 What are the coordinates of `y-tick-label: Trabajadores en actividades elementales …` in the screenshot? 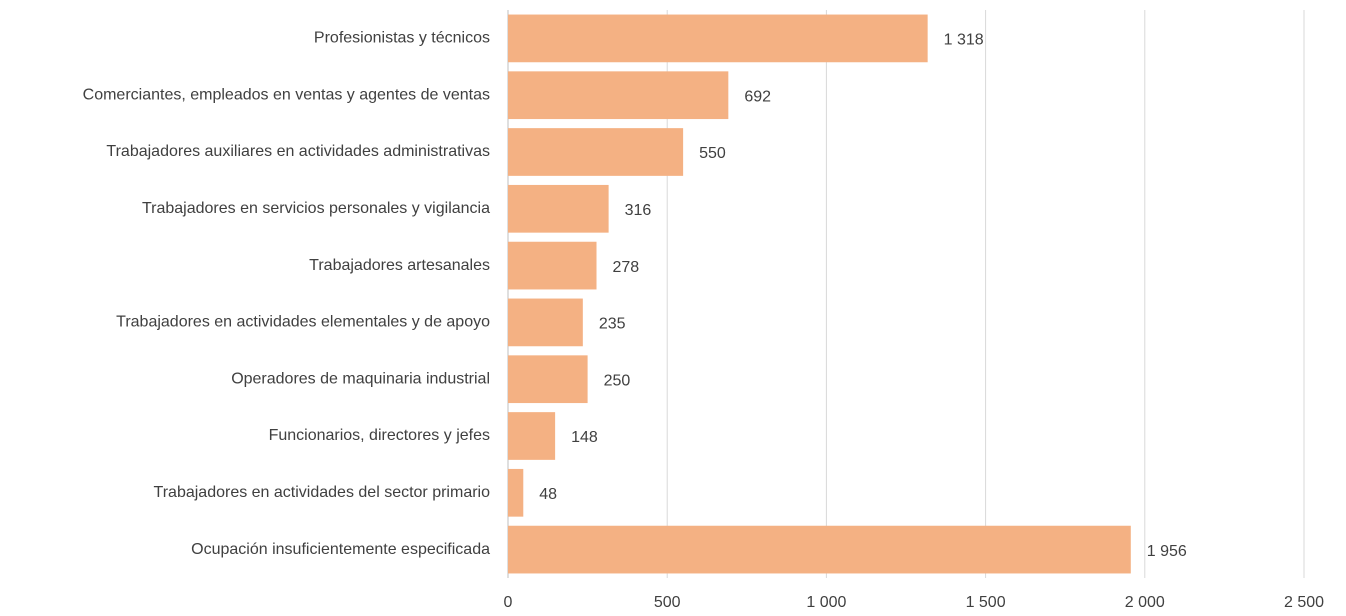 It's located at (303, 322).